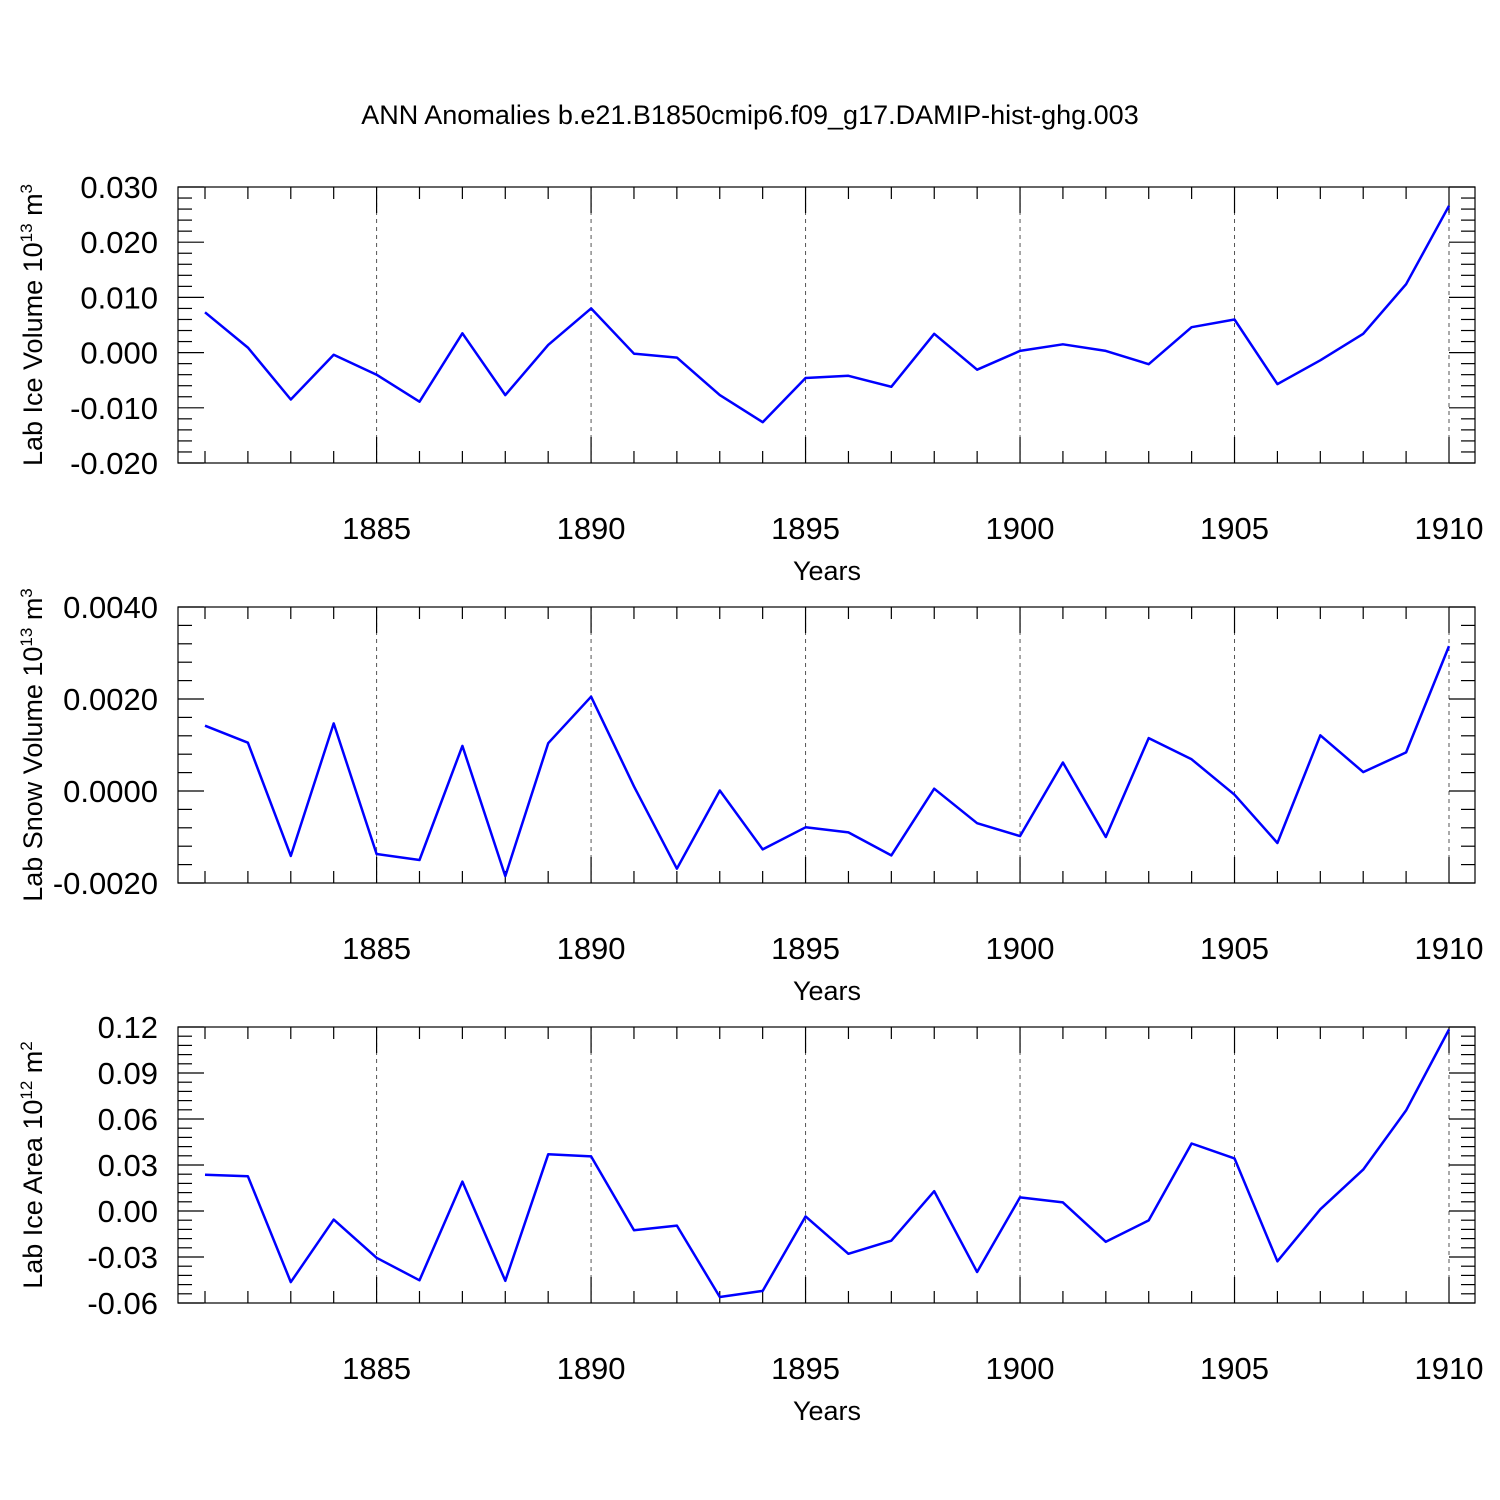  I want to click on y-axis-title: Lab Snow Volume 1013 m3, so click(32, 745).